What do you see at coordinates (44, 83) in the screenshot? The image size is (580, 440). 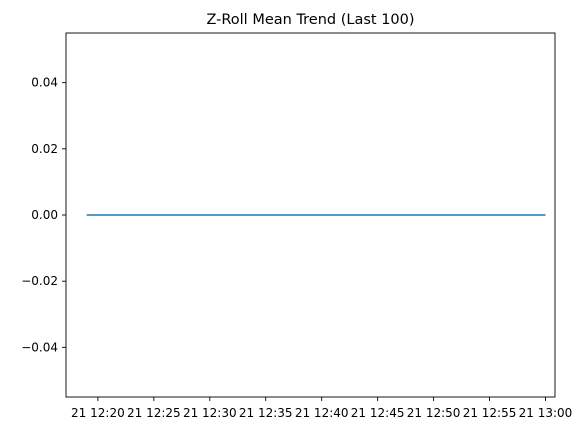 I see `y-tick-label: 0.04` at bounding box center [44, 83].